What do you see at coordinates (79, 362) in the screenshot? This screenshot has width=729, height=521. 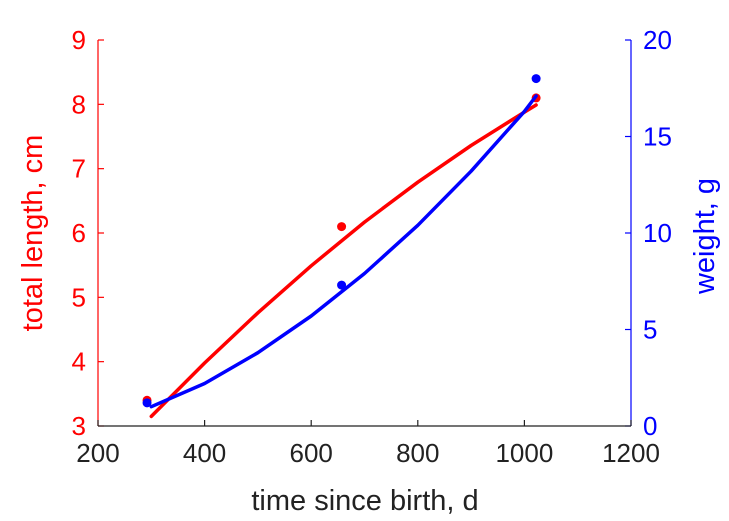 I see `left-tick-label: 4` at bounding box center [79, 362].